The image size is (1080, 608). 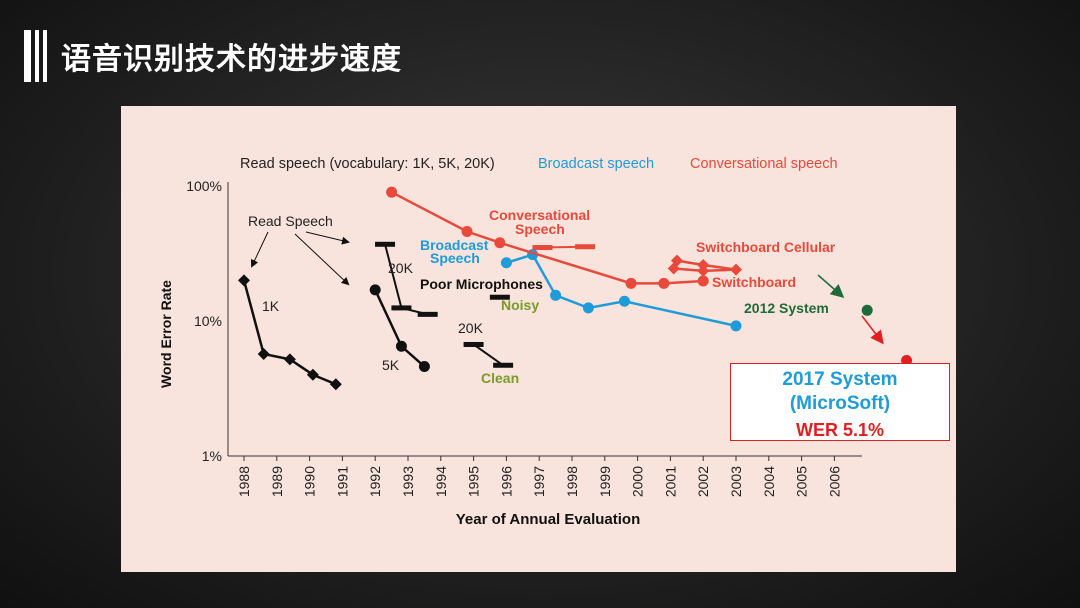 What do you see at coordinates (786, 308) in the screenshot?
I see `annotation-2012-system: 2012 System` at bounding box center [786, 308].